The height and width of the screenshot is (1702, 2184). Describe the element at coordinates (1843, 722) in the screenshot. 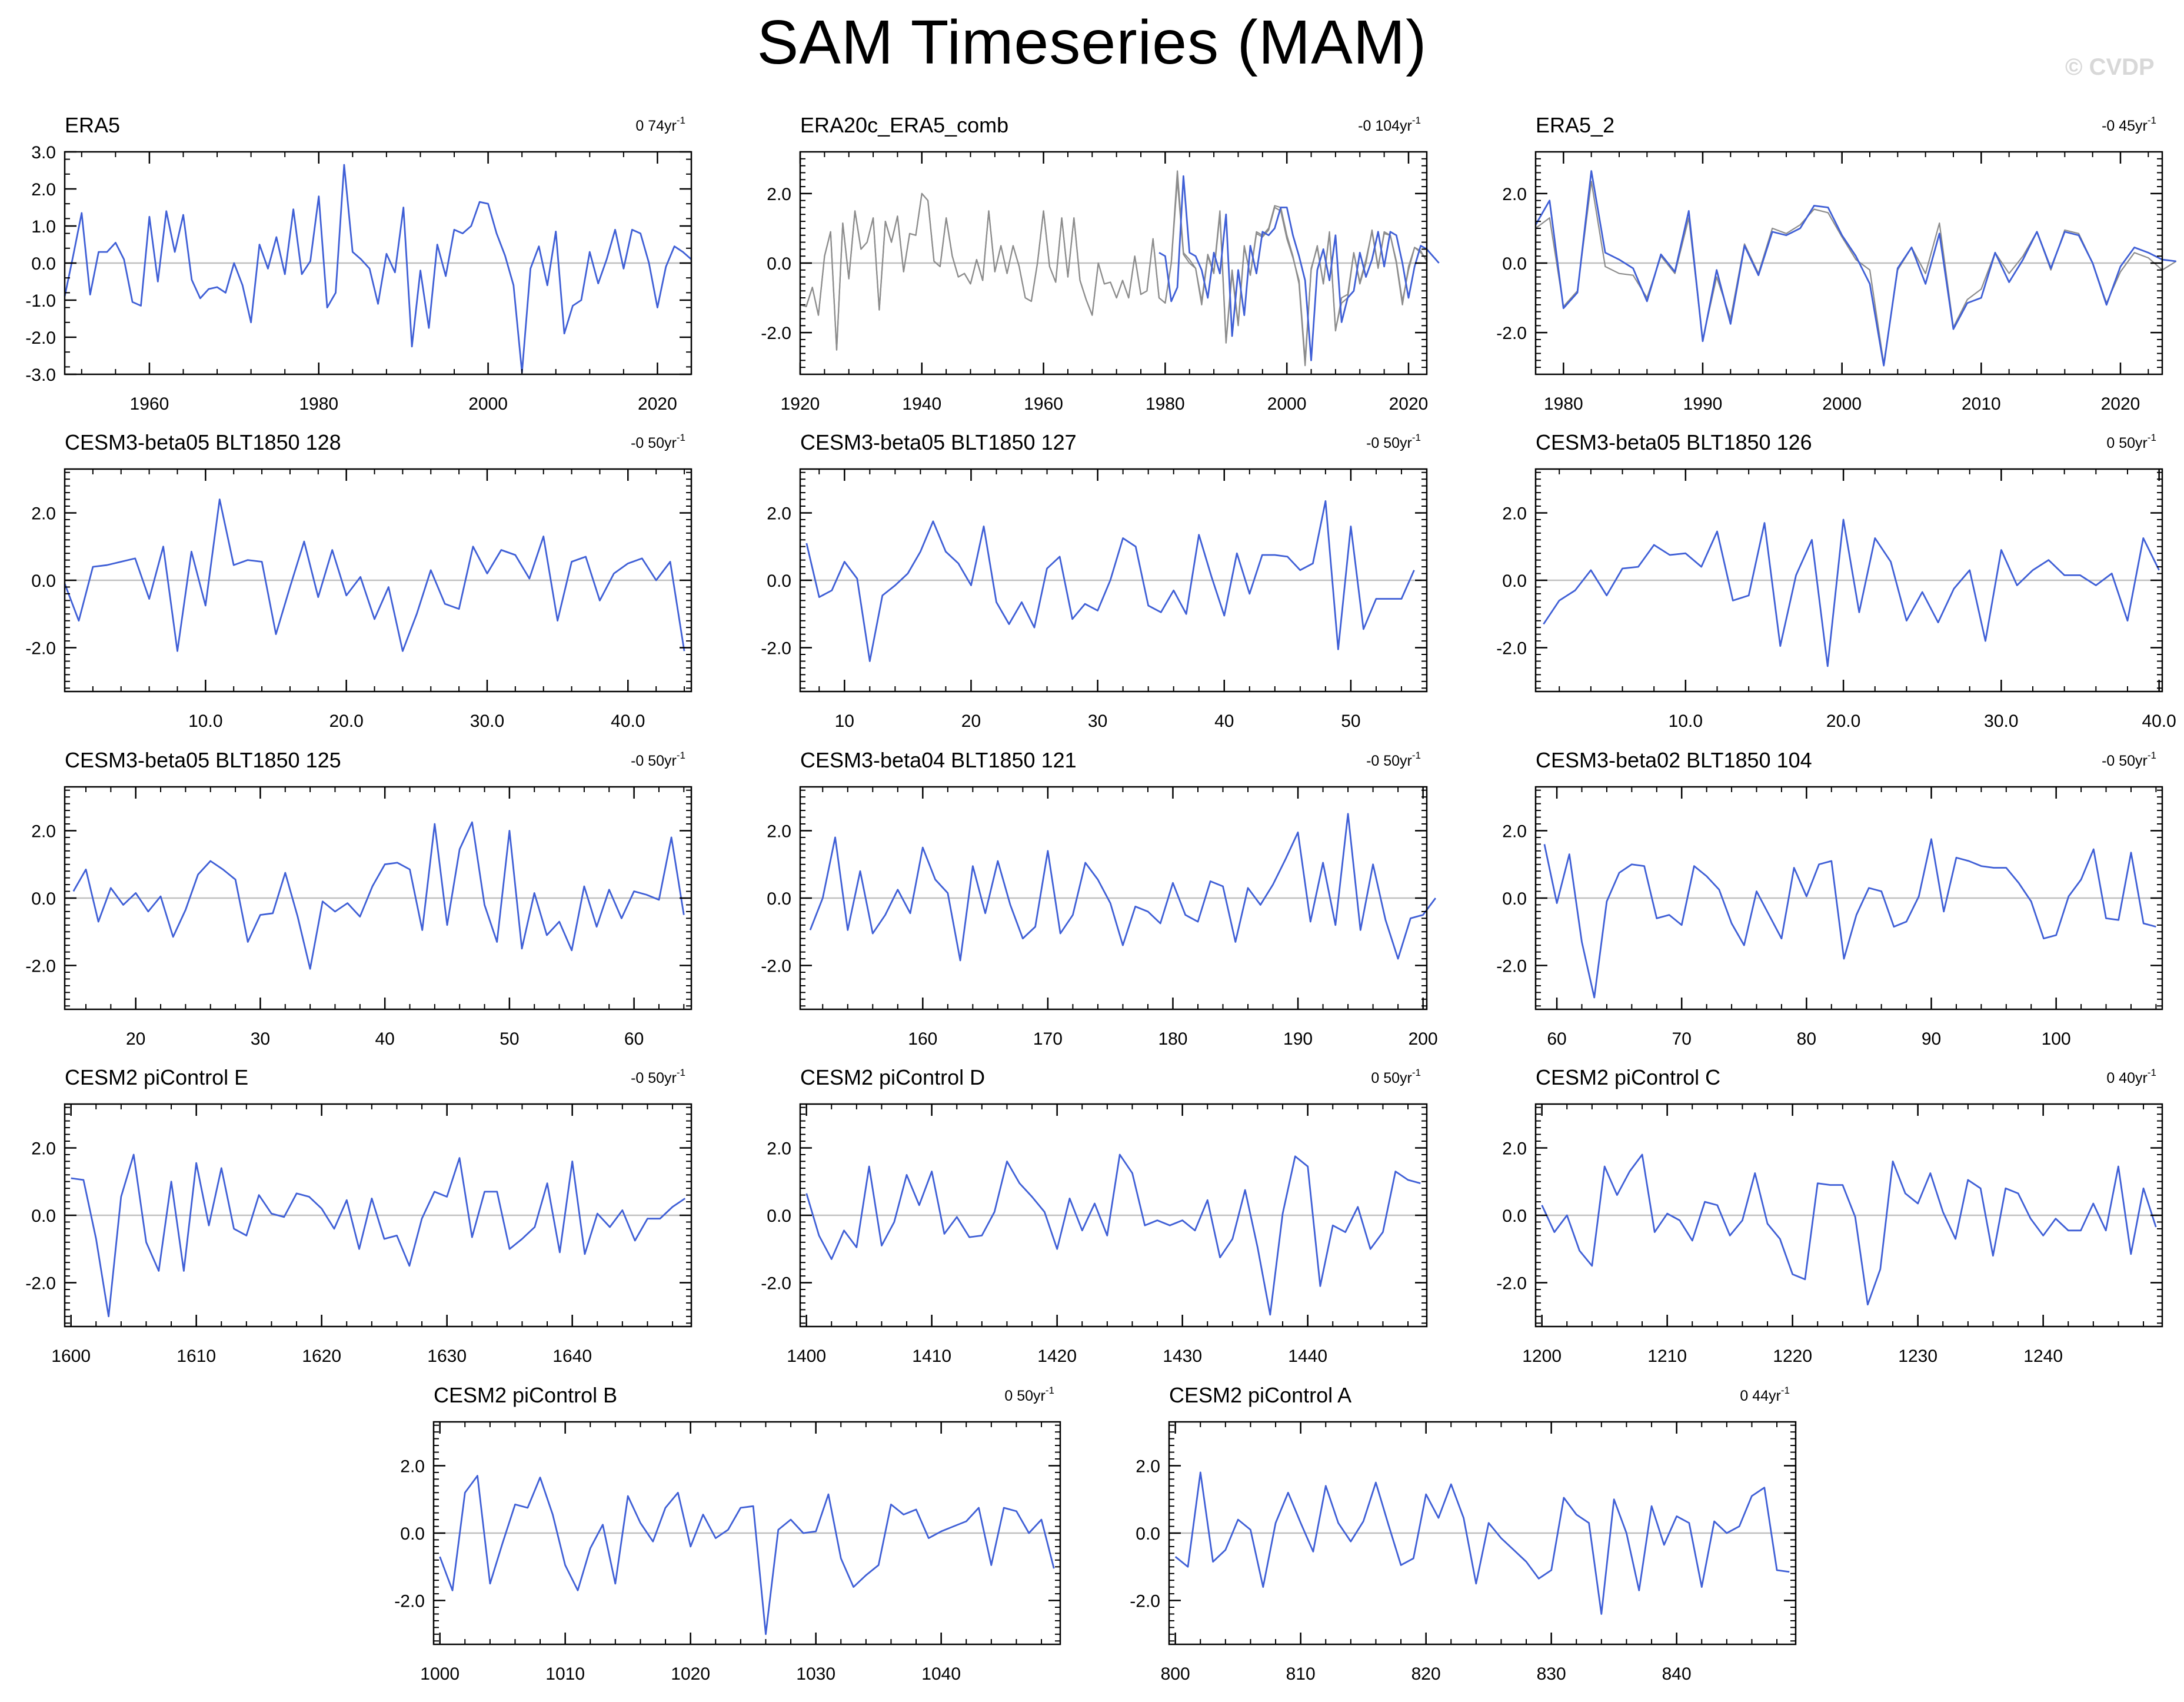

I see `x-tick-label: 20.0` at that location.